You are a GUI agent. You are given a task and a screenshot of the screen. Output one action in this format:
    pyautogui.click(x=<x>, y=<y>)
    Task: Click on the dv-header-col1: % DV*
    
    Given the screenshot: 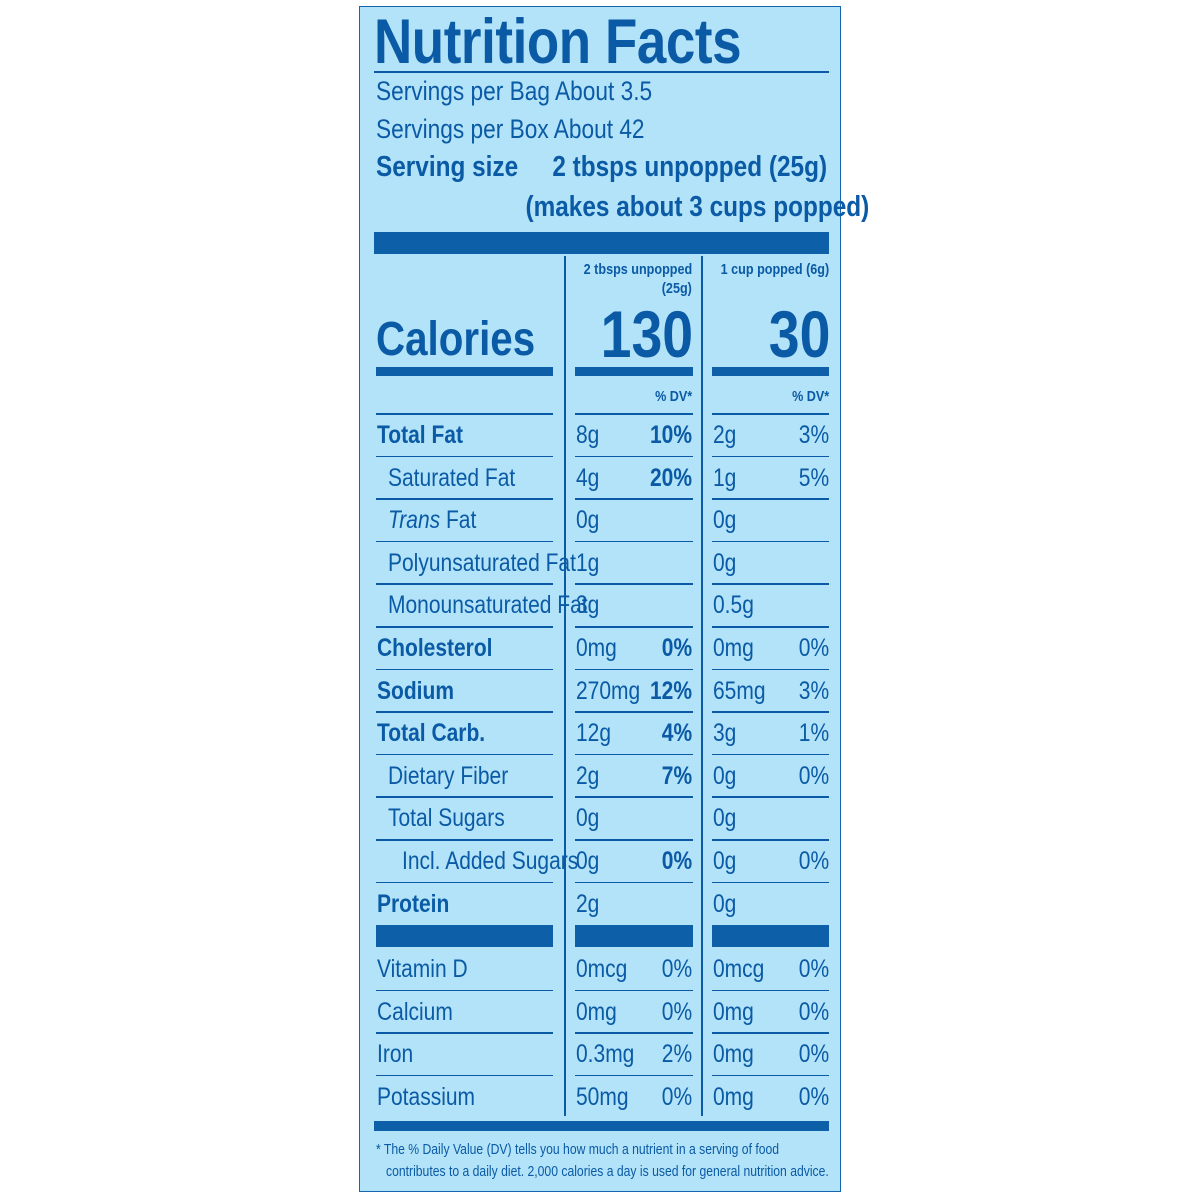 What is the action you would take?
    pyautogui.click(x=673, y=396)
    